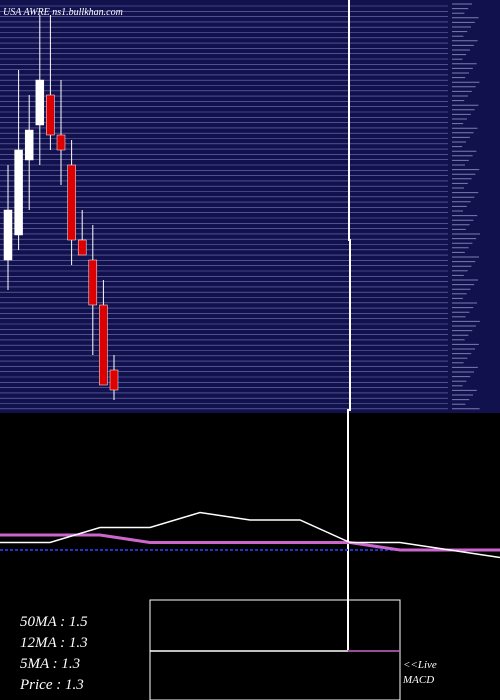  I want to click on cursor-vertical-line, so click(349, 325).